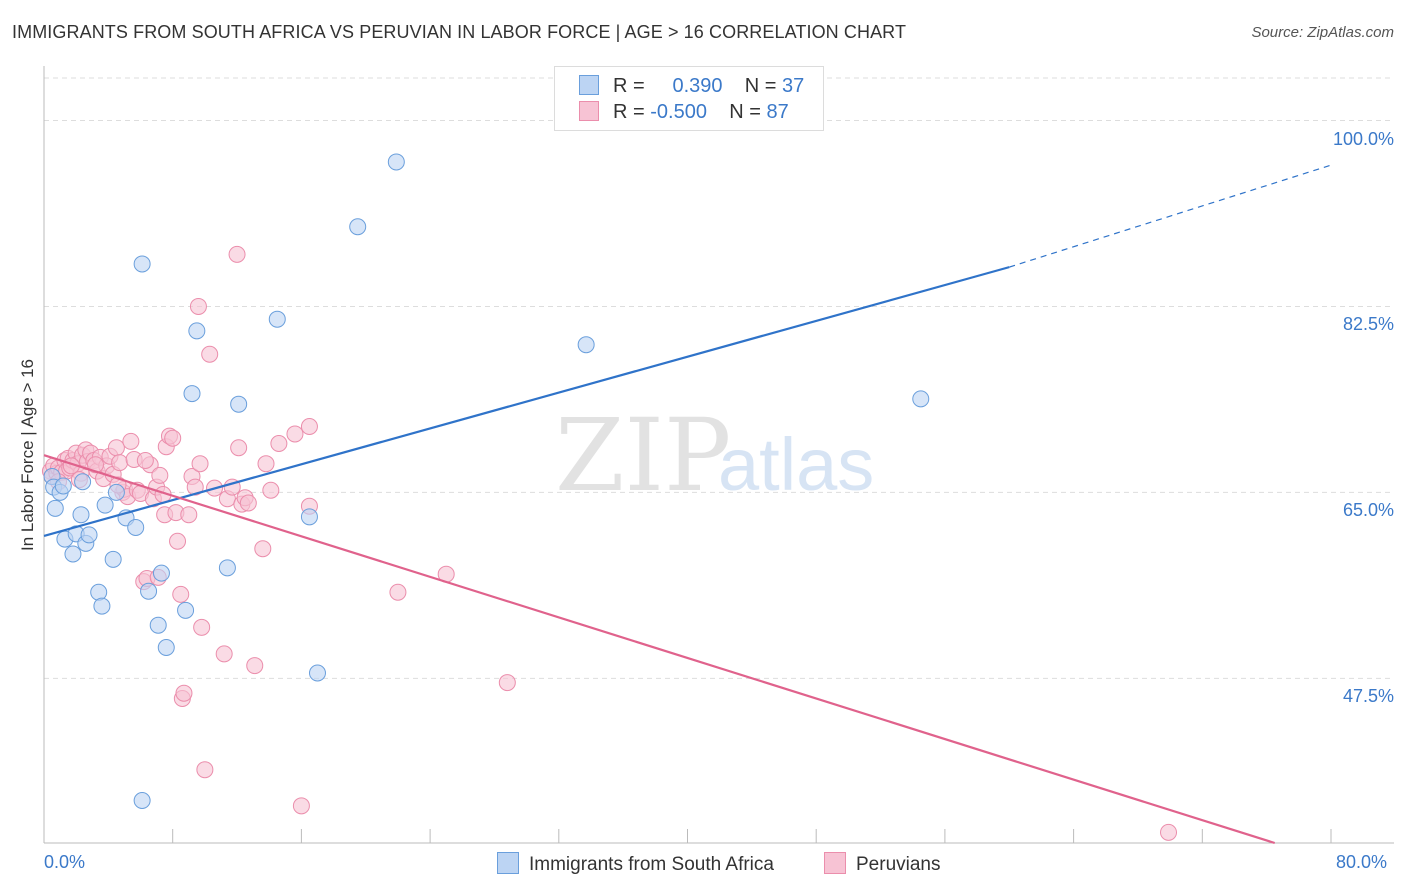 This screenshot has width=1406, height=892. I want to click on x-tick-min: 0.0%, so click(65, 862).